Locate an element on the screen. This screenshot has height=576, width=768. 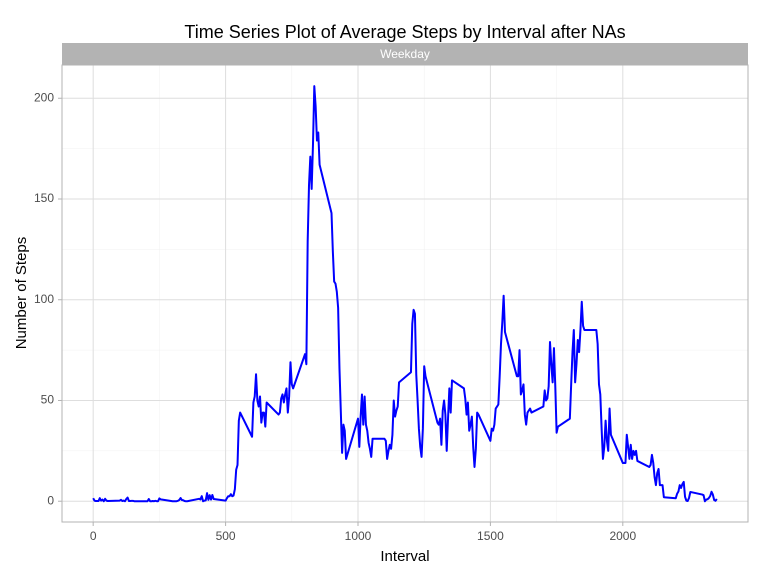
panel-label: Weekday is located at coordinates (405, 54).